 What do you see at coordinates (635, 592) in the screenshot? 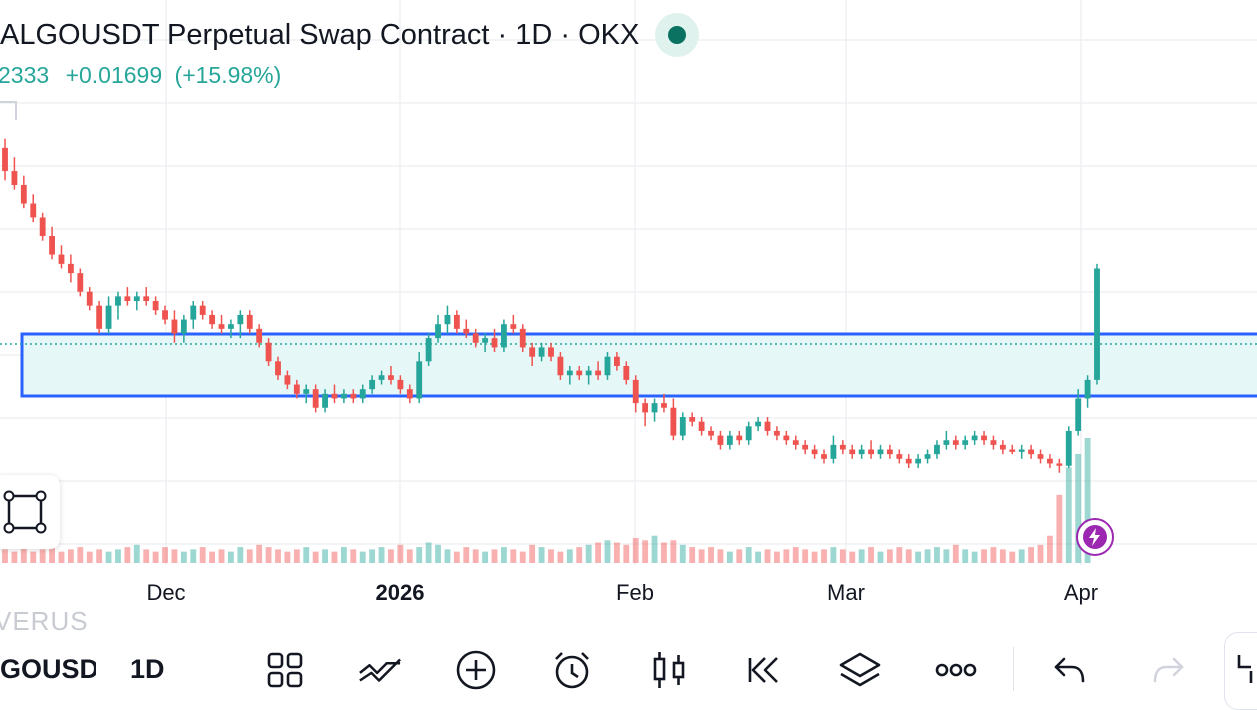
I see `x-tick-feb: Feb` at bounding box center [635, 592].